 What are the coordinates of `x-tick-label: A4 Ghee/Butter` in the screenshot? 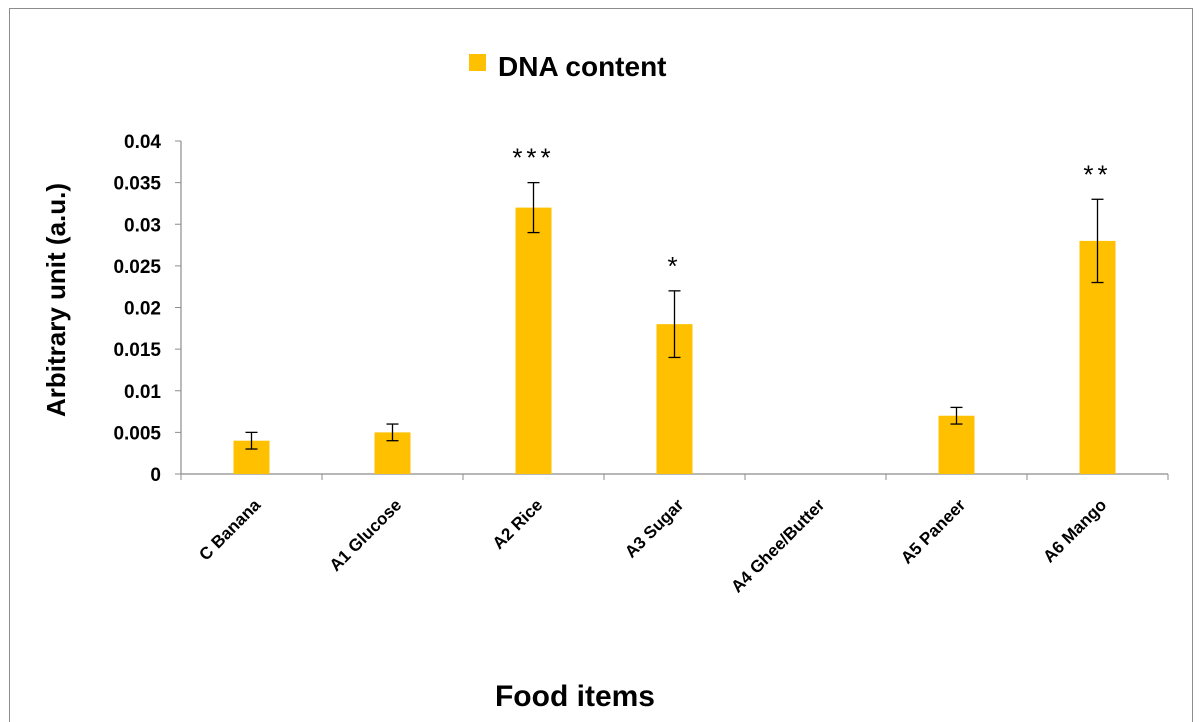 It's located at (777, 545).